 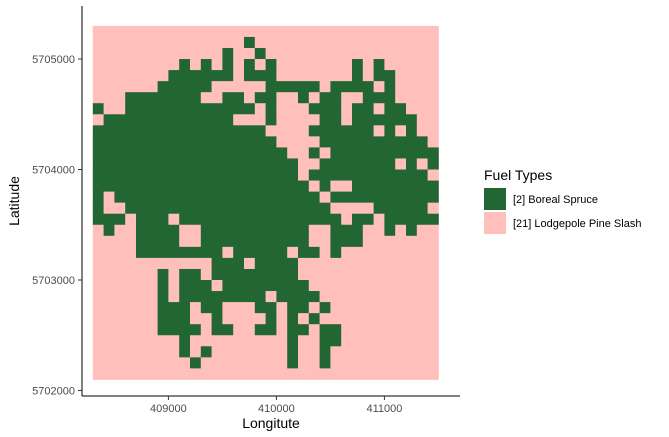 I want to click on x-ticks: 409000 410000 411000, so click(x=276, y=405).